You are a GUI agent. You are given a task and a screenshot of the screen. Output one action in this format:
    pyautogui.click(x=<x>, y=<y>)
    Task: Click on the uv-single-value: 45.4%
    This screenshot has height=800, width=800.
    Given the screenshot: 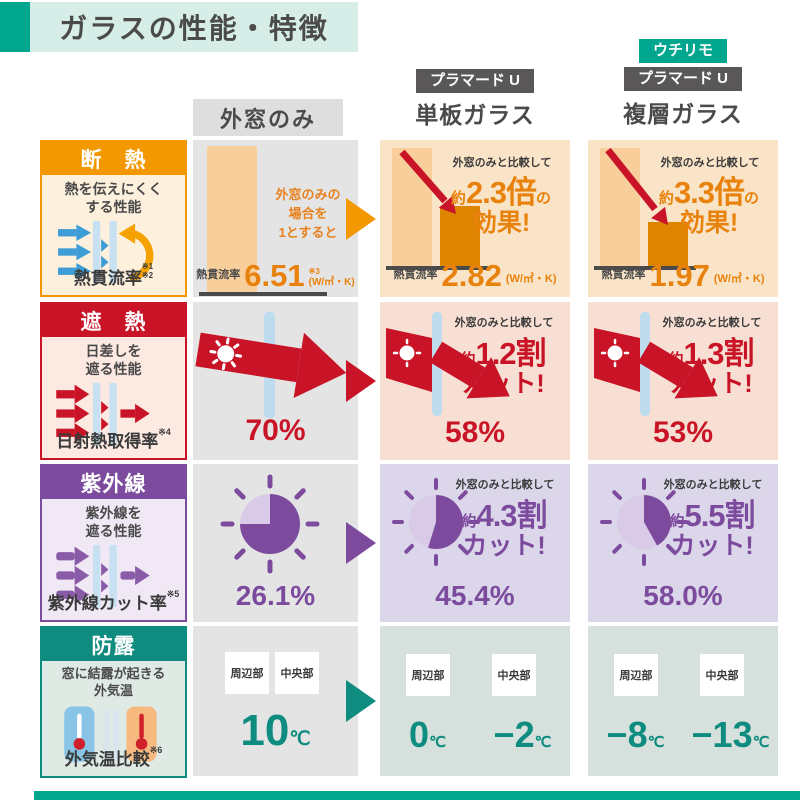 What is the action you would take?
    pyautogui.click(x=475, y=595)
    